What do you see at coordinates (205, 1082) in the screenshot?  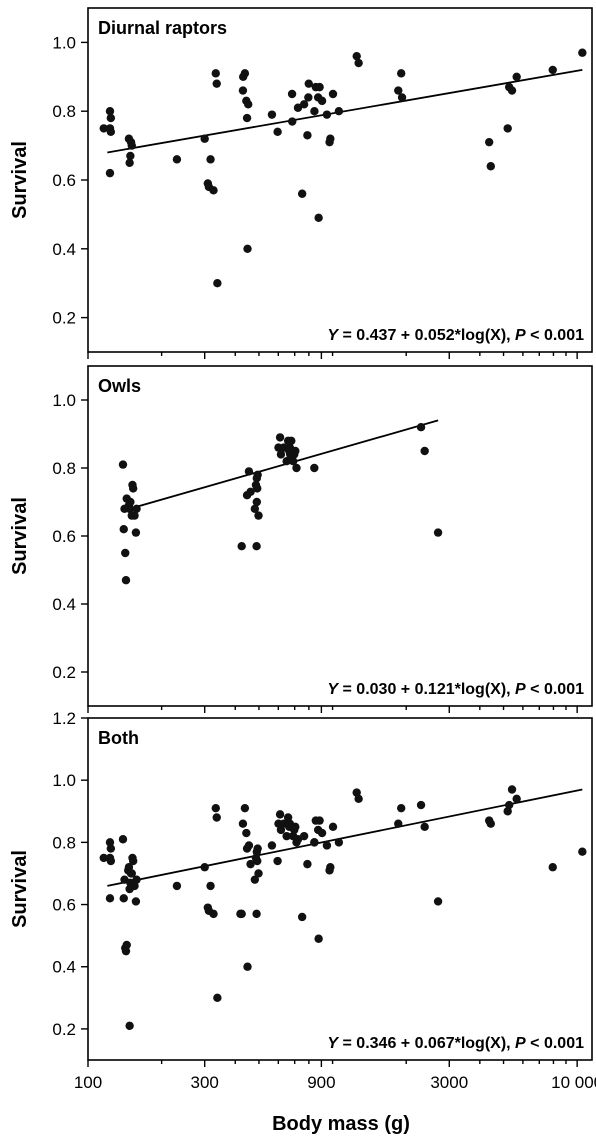 I see `x-tick-label: 300` at bounding box center [205, 1082].